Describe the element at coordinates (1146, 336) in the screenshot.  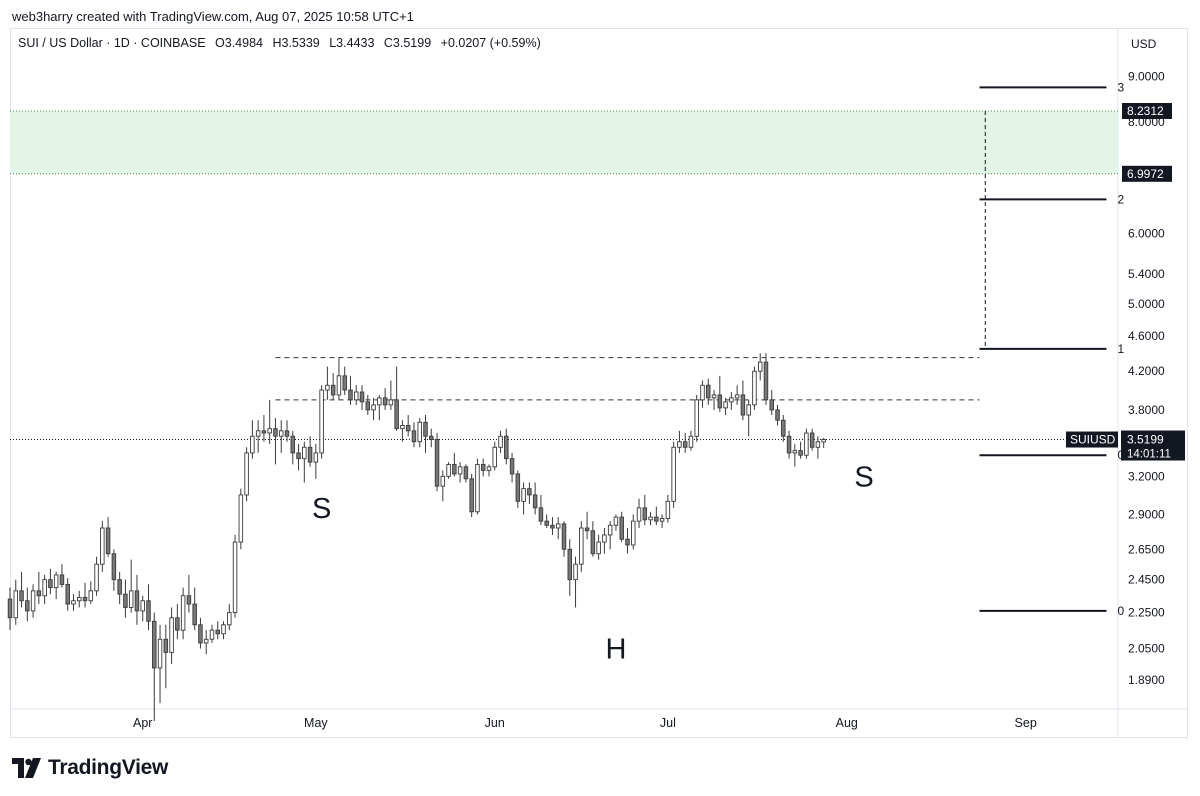
I see `price-tick: 4.6000` at that location.